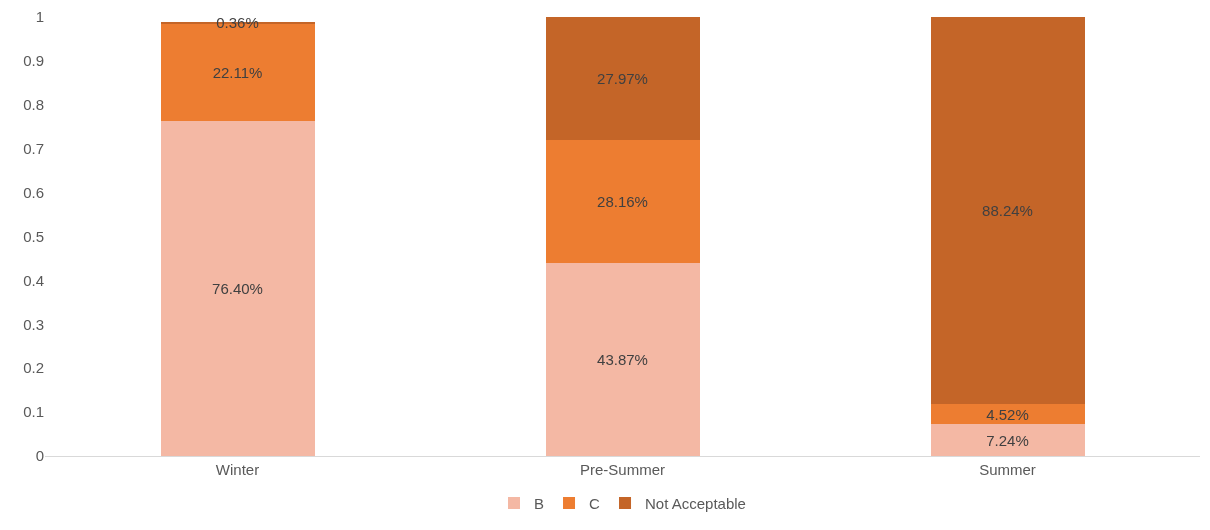 The height and width of the screenshot is (530, 1210). I want to click on x-tick-label: Pre-Summer, so click(622, 469).